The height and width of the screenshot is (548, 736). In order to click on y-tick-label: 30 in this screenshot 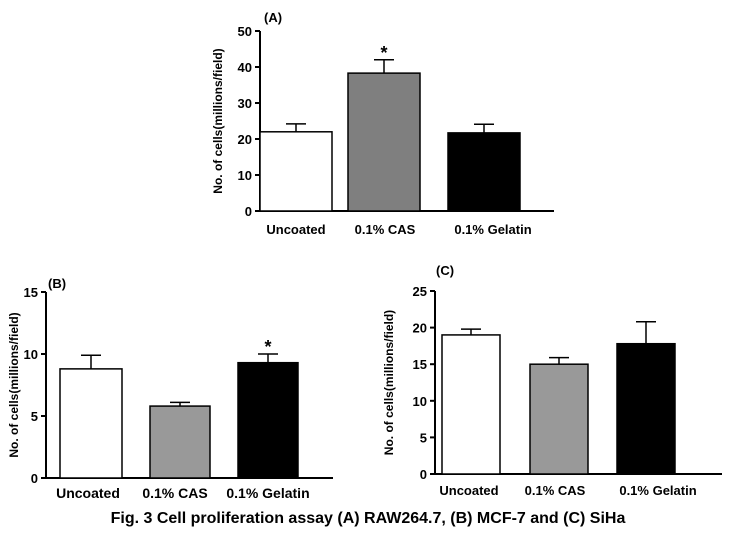, I will do `click(245, 103)`.